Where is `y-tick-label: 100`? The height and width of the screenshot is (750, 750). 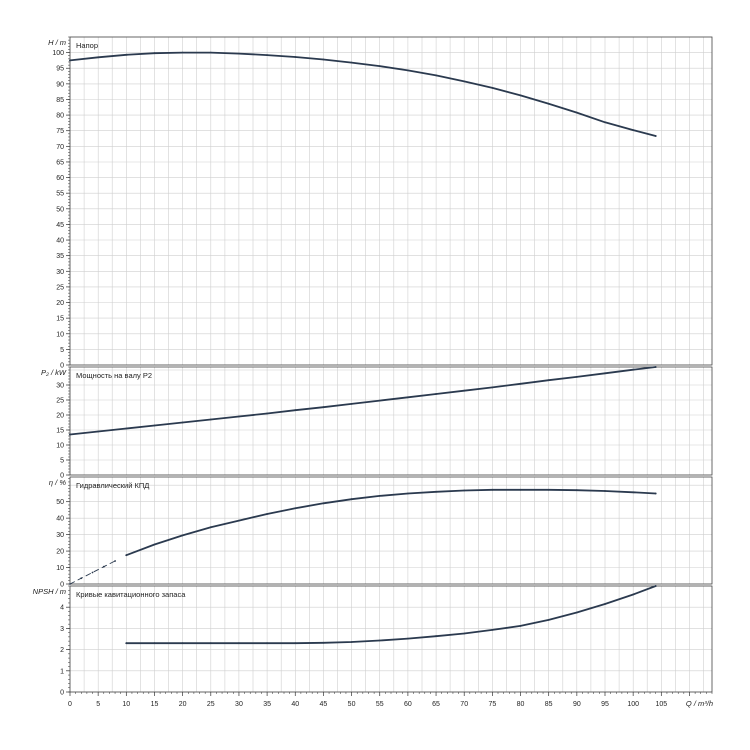 y-tick-label: 100 is located at coordinates (58, 53).